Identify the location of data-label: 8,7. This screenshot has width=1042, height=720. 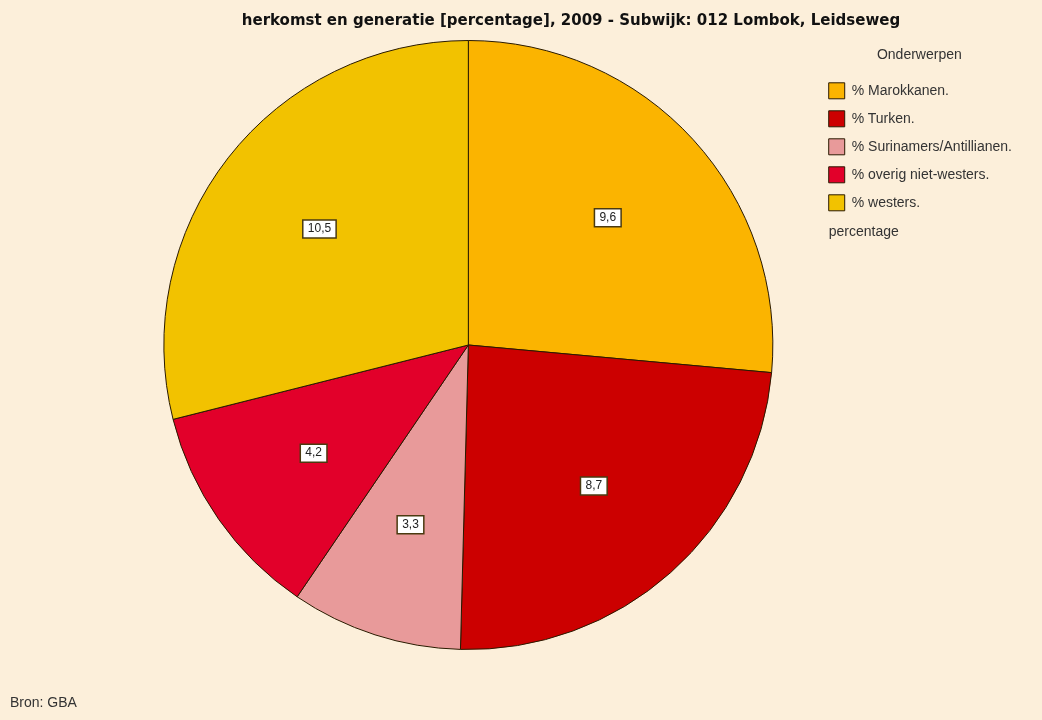
(594, 485).